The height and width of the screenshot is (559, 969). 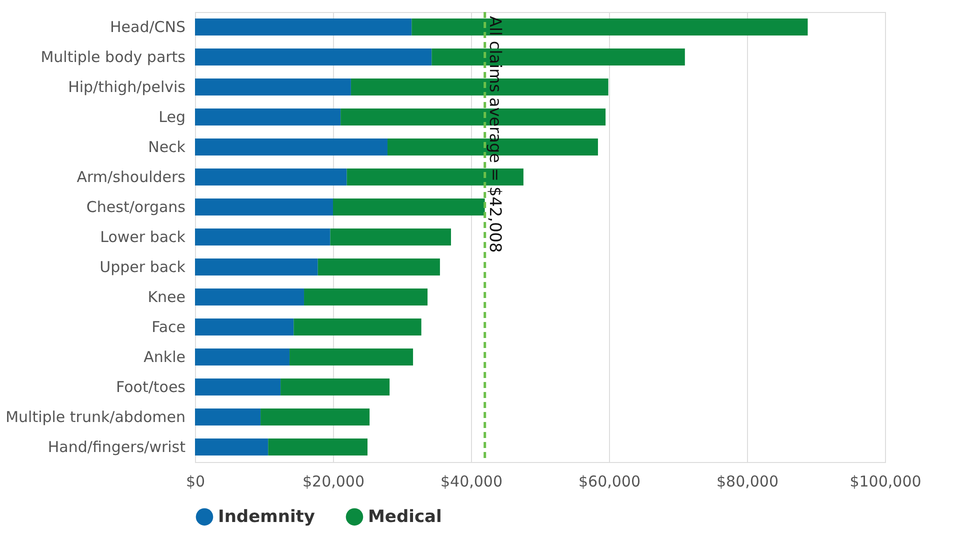 What do you see at coordinates (96, 417) in the screenshot?
I see `y-tick-label: Multiple trunk/abdomen` at bounding box center [96, 417].